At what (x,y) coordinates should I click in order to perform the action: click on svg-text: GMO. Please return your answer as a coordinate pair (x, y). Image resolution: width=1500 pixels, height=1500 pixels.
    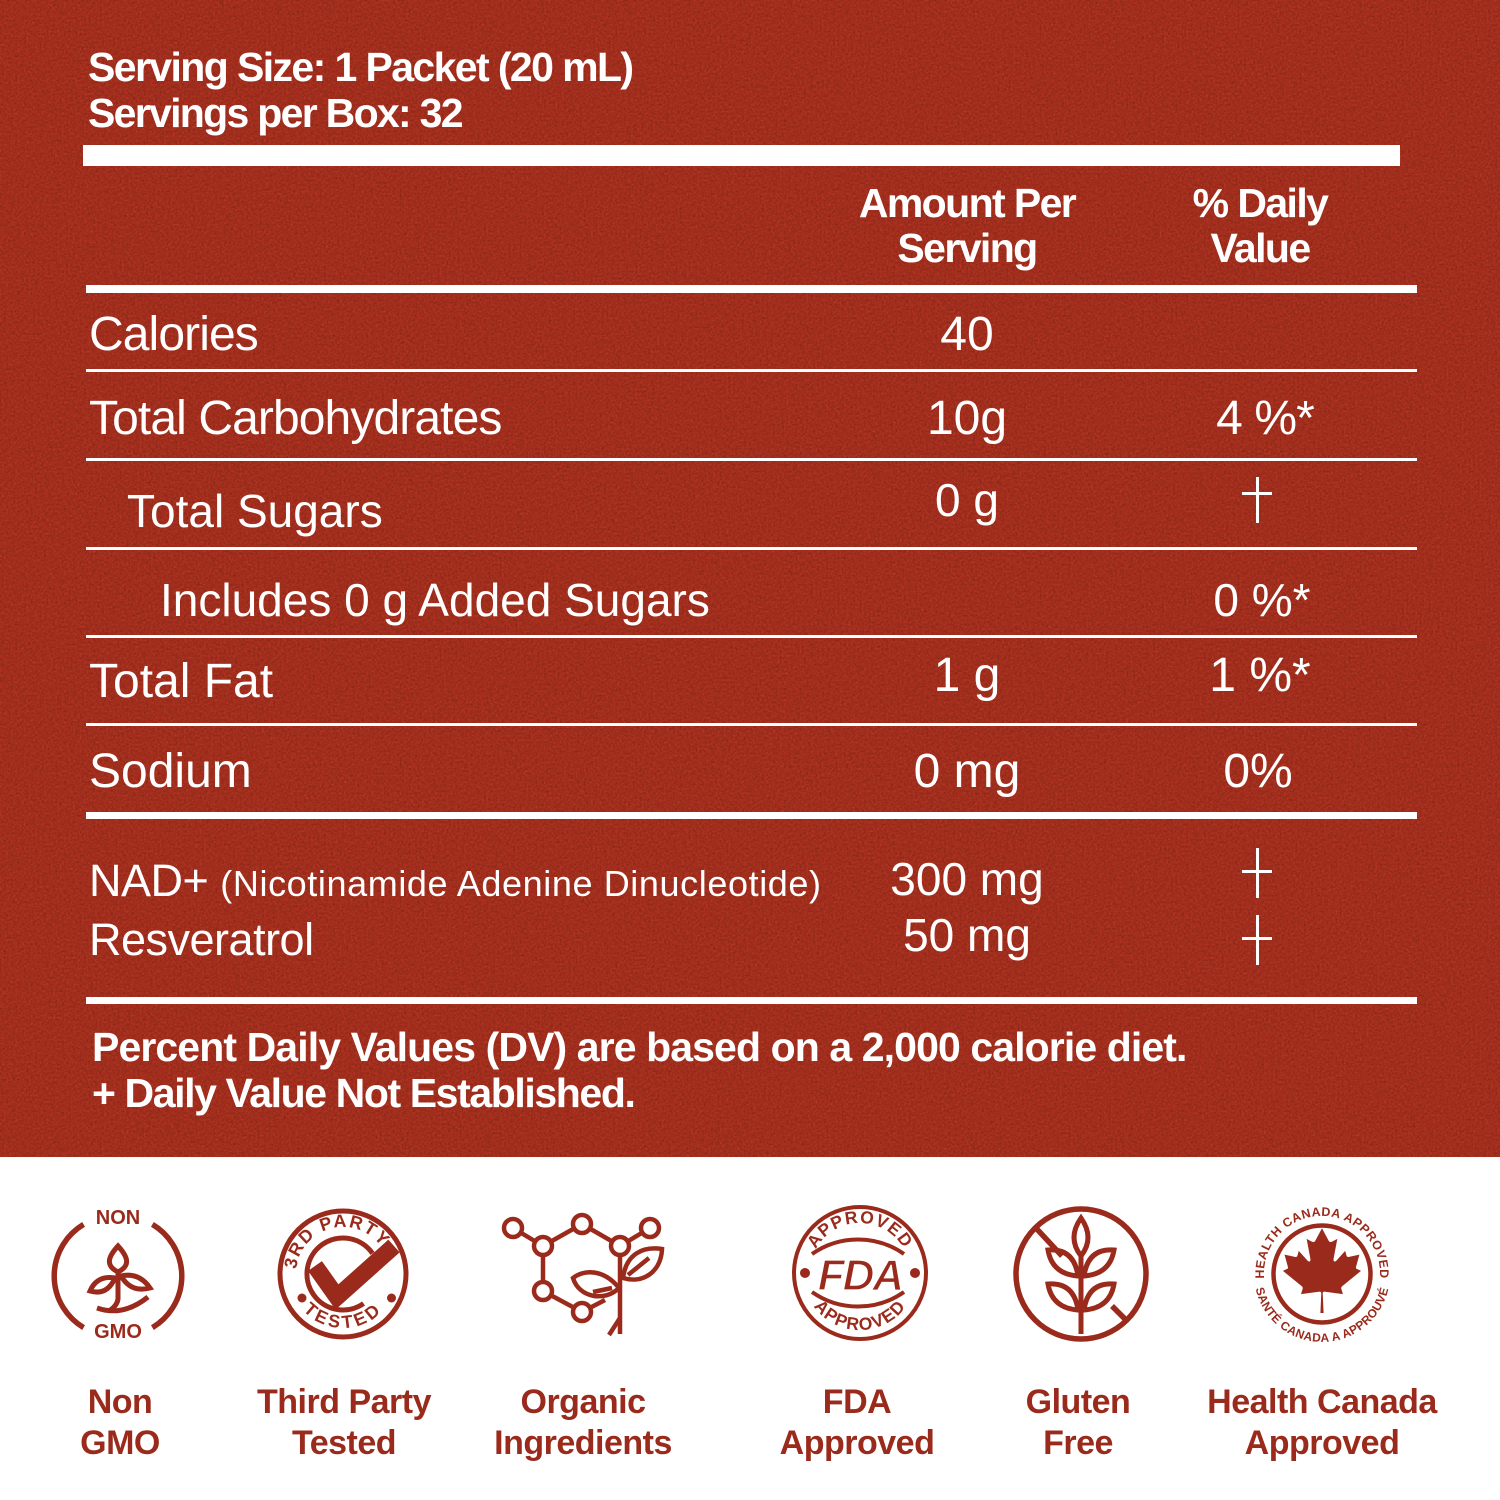
    Looking at the image, I should click on (118, 1332).